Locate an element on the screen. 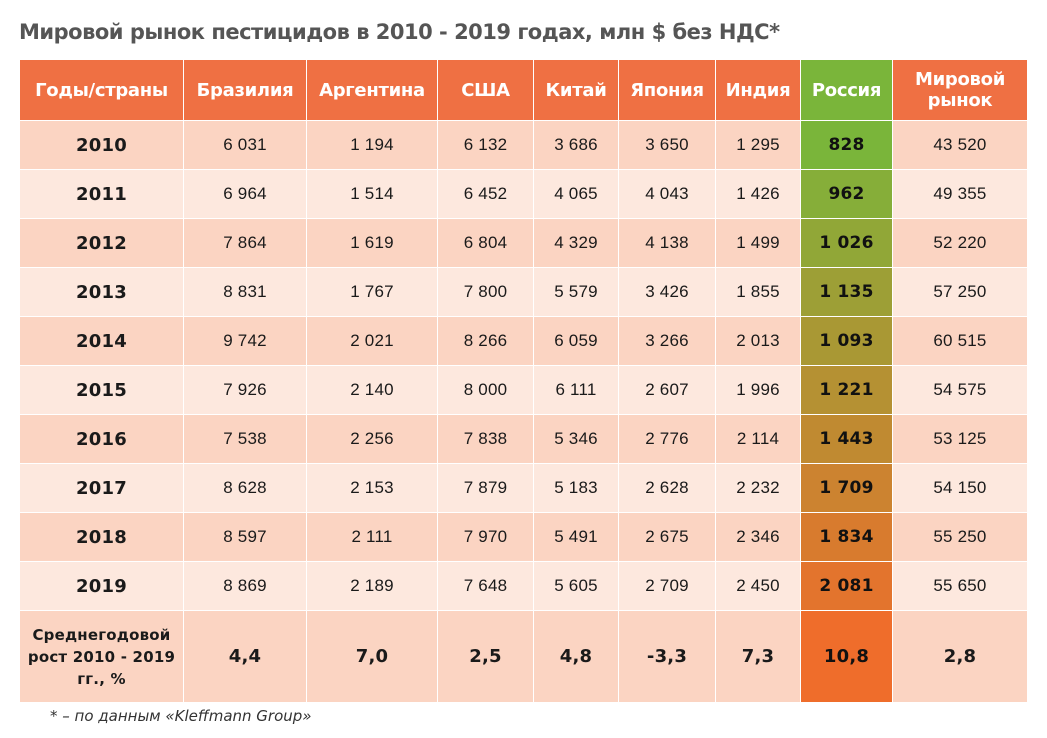  value-cell: 6 059 is located at coordinates (576, 341).